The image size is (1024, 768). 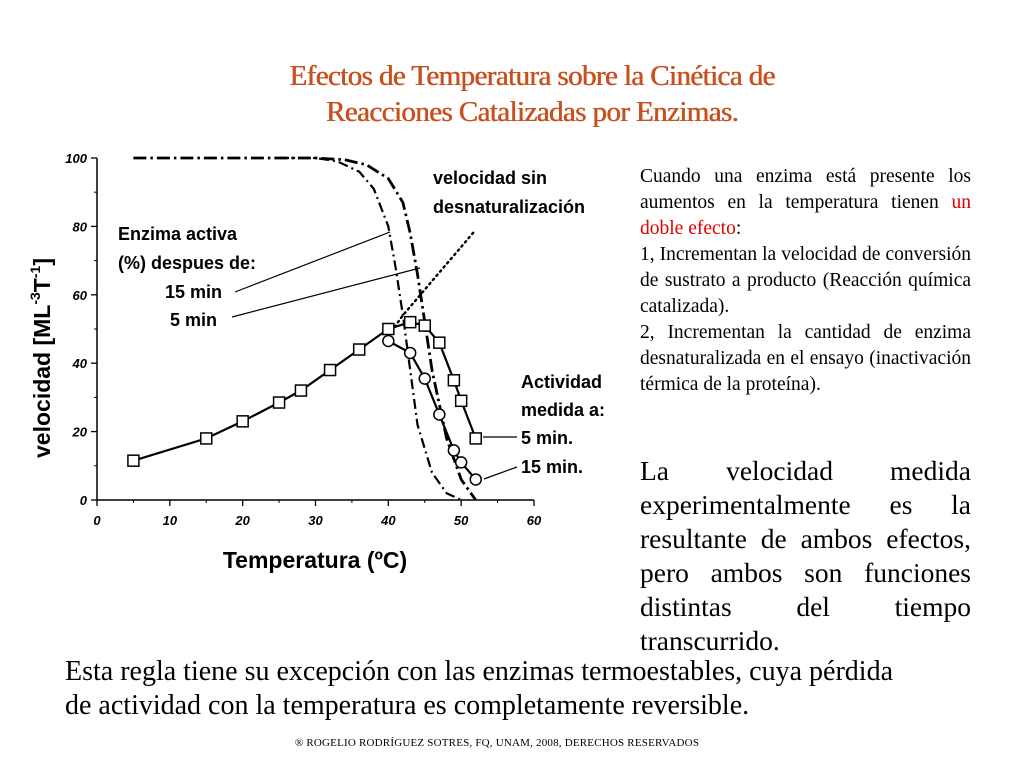 I want to click on y-axis-title-sup1: -3, so click(x=35, y=298).